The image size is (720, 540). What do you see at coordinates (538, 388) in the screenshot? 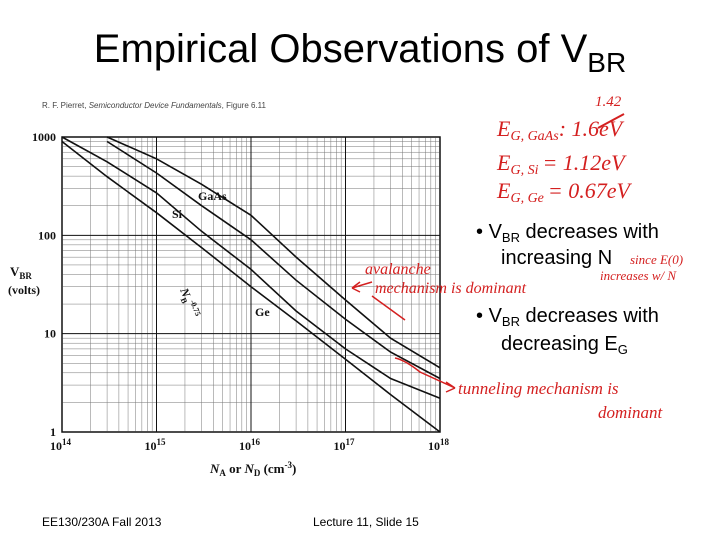
I see `tunnel-note: tunneling mechanism is` at bounding box center [538, 388].